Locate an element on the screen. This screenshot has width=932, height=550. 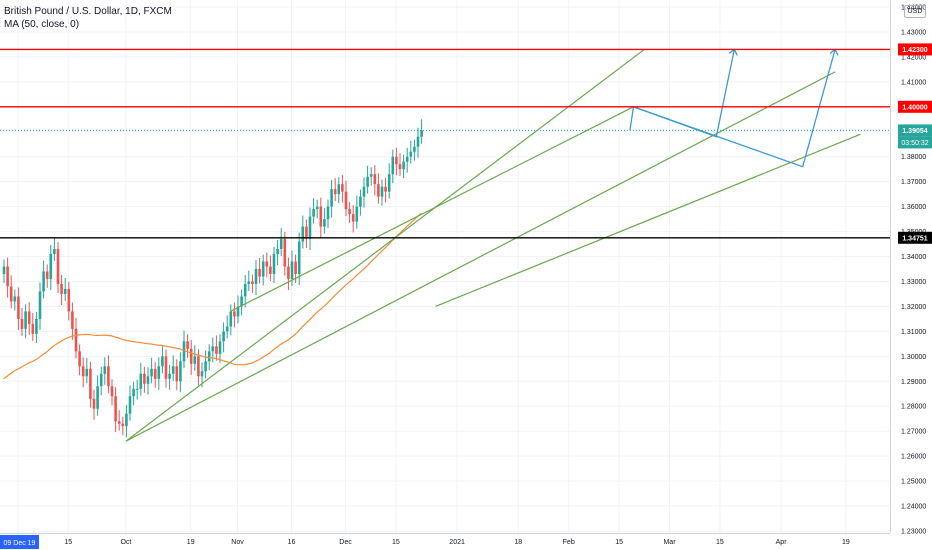
trend-channel-line is located at coordinates (648, 220).